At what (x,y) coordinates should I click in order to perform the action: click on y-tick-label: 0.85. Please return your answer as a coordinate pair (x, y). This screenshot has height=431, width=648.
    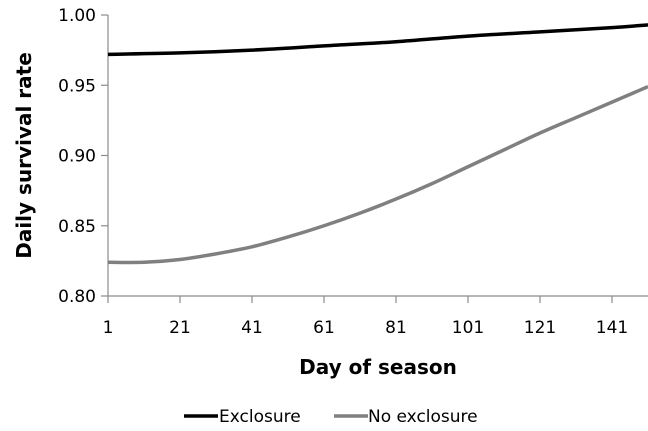
    Looking at the image, I should click on (77, 227).